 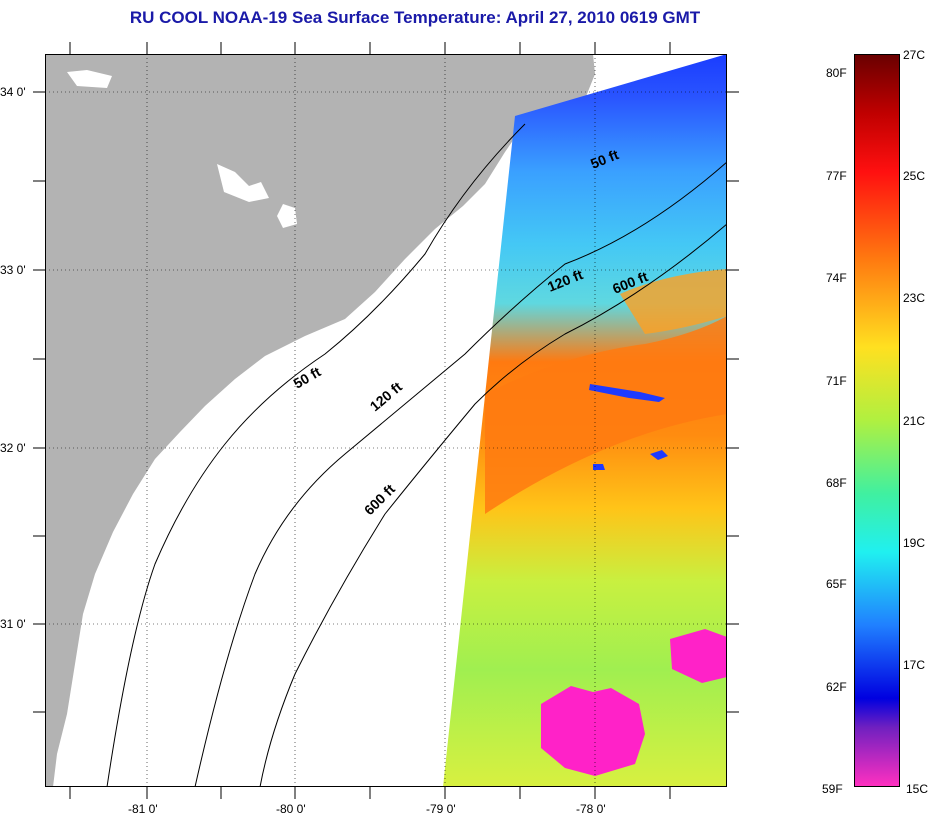 I want to click on temperature-colorbar, so click(x=877, y=420).